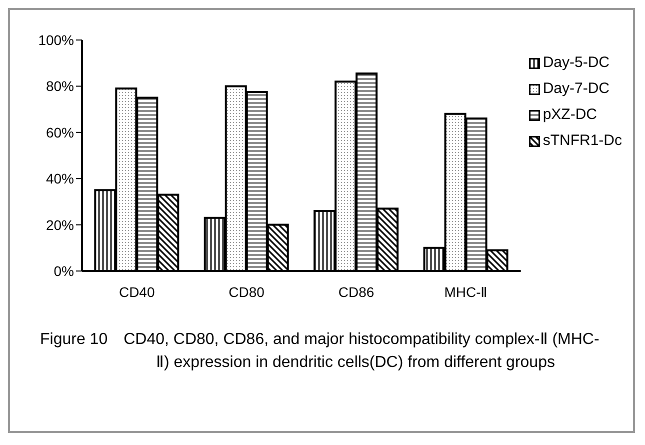  Describe the element at coordinates (60, 86) in the screenshot. I see `y-tick-label: 80%` at that location.